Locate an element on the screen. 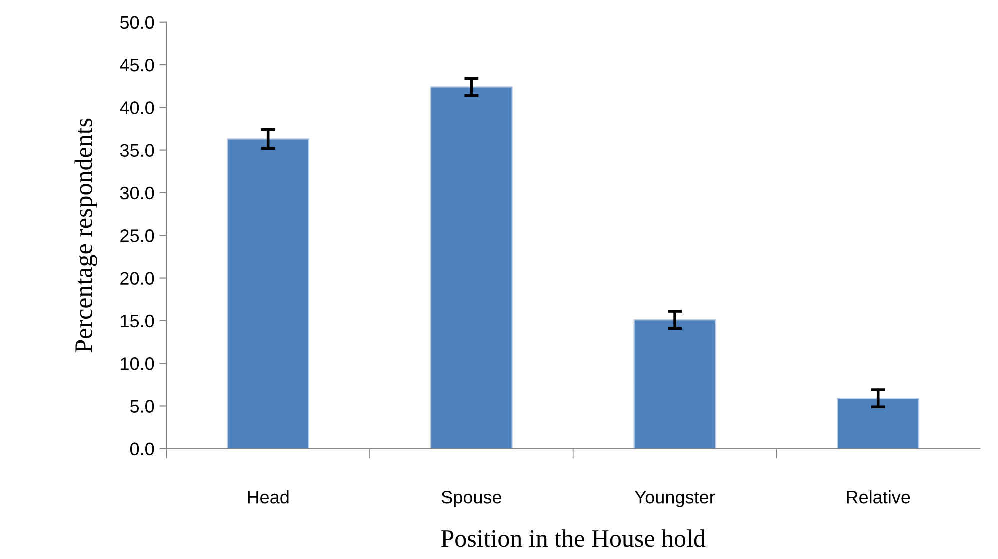 This screenshot has height=559, width=998. y-tick-label: 30.0 is located at coordinates (137, 193).